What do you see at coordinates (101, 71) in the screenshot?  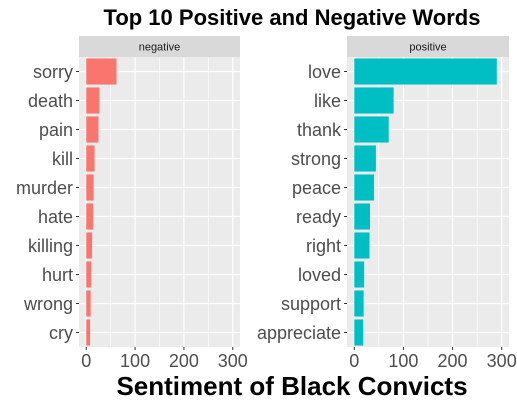 I see `bar-sorry` at bounding box center [101, 71].